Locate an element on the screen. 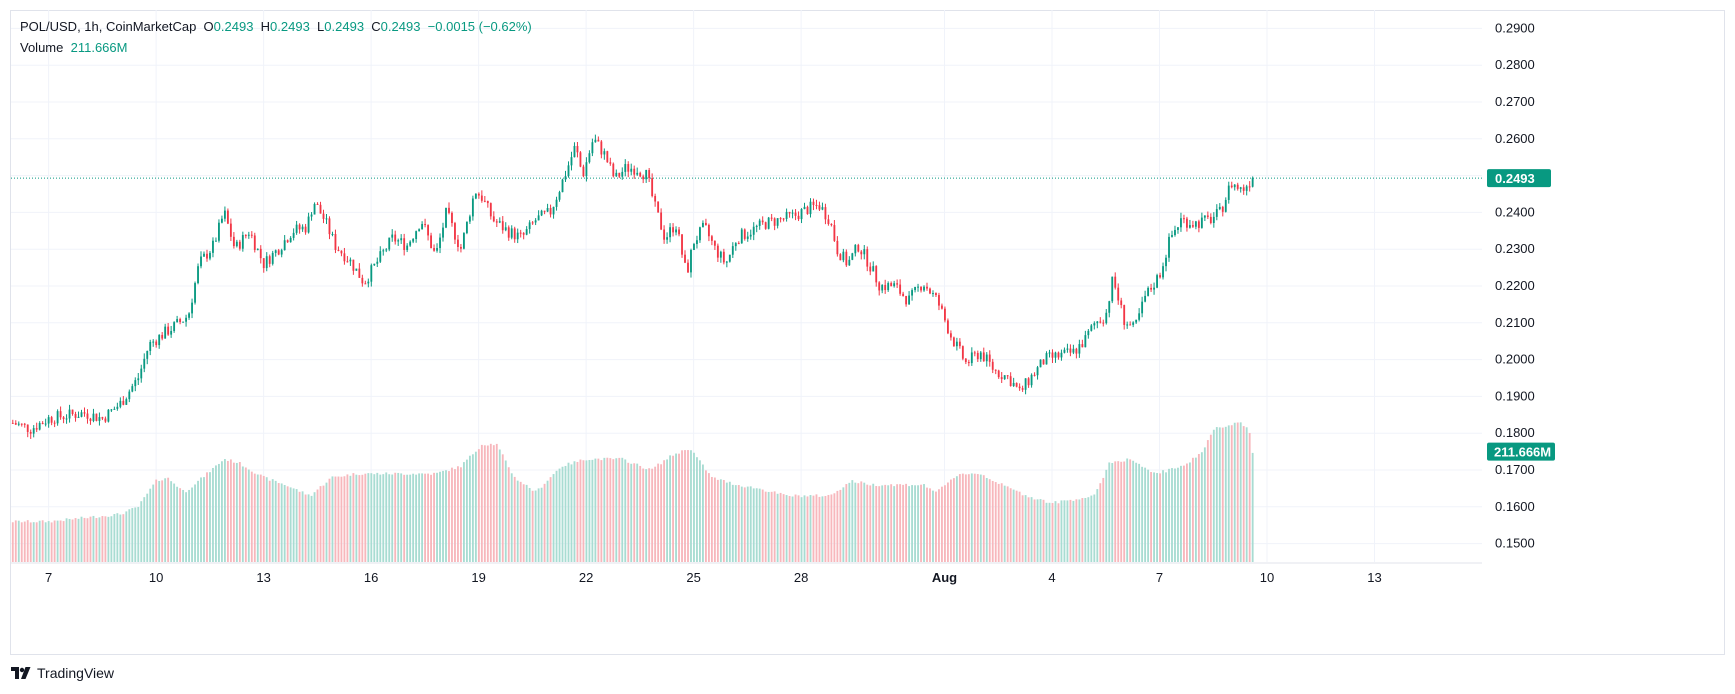 The height and width of the screenshot is (694, 1735). price-tick-label: 0.2600 is located at coordinates (1515, 138).